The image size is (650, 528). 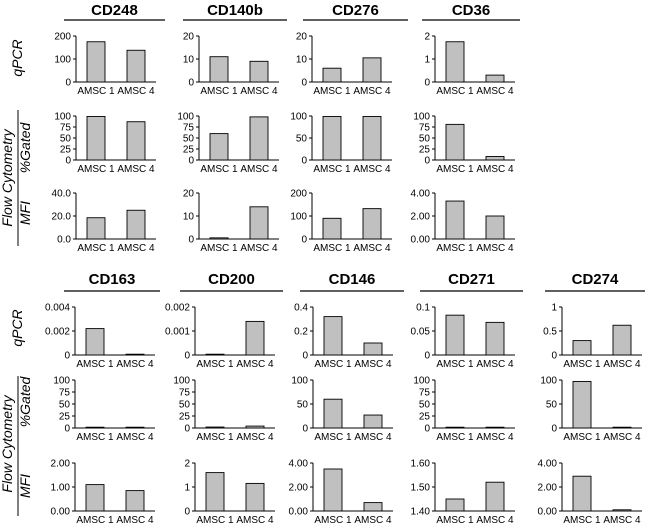 What do you see at coordinates (301, 308) in the screenshot?
I see `y-tick-label: 0.4` at bounding box center [301, 308].